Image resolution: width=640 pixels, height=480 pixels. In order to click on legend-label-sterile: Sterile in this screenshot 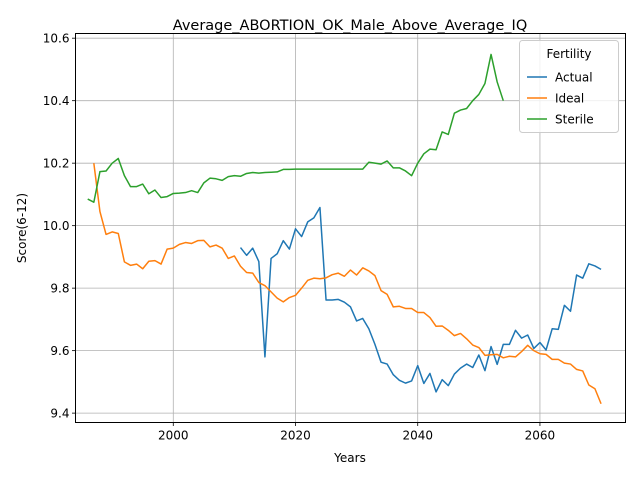, I will do `click(574, 120)`.